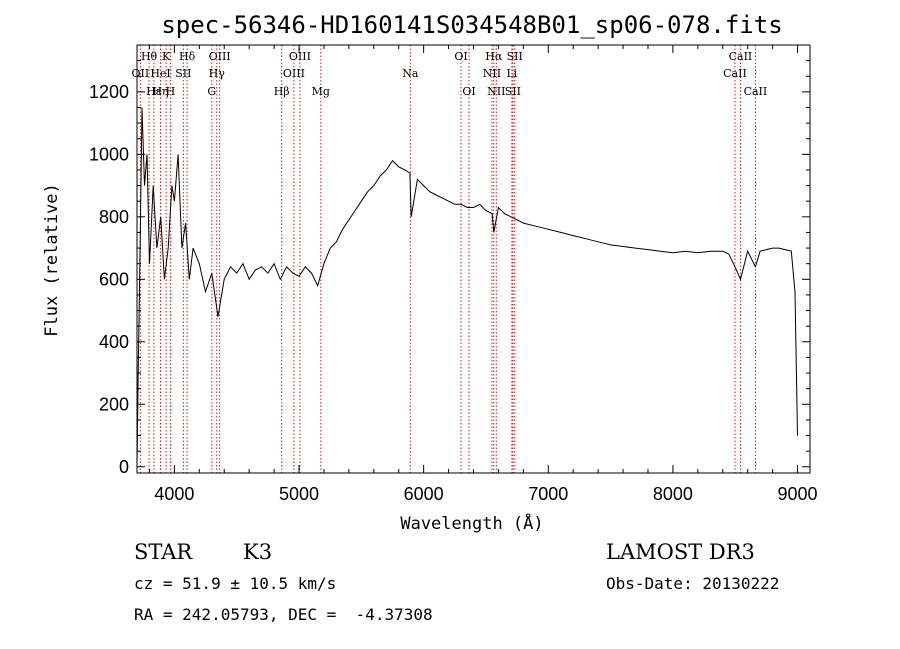  Describe the element at coordinates (511, 73) in the screenshot. I see `spectral-line-label: Li` at that location.